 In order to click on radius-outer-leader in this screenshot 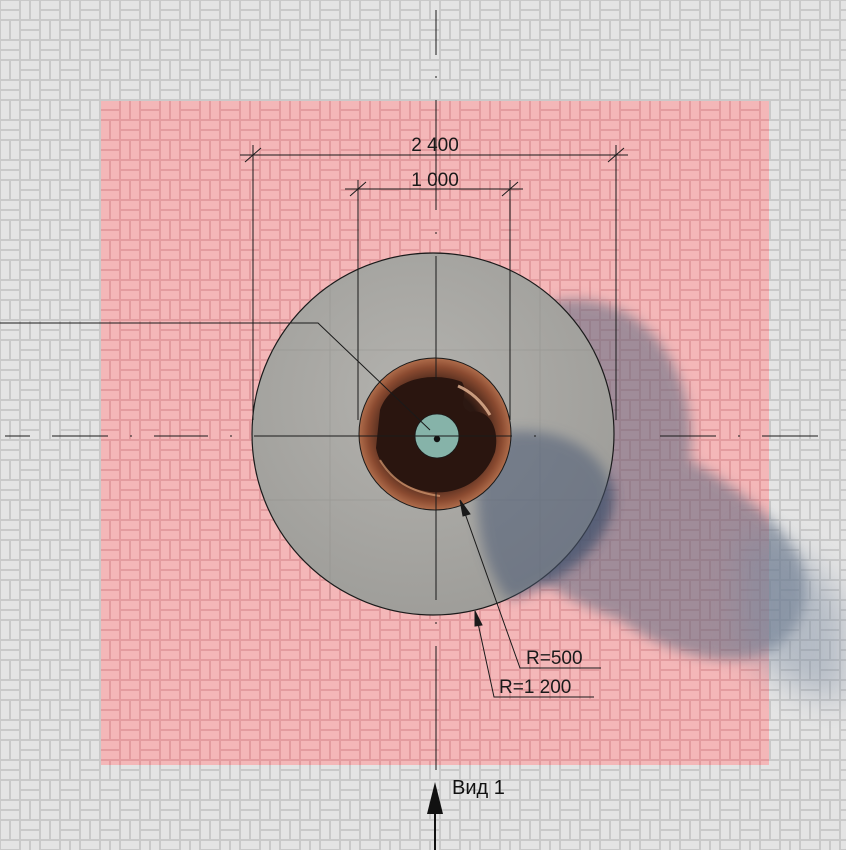, I will do `click(534, 654)`.